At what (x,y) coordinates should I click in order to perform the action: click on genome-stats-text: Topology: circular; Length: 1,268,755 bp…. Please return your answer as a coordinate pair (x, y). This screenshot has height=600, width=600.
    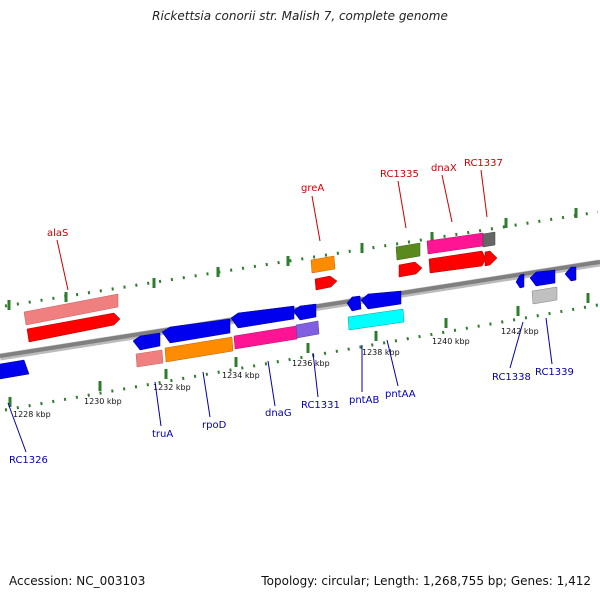
    Looking at the image, I should click on (426, 581).